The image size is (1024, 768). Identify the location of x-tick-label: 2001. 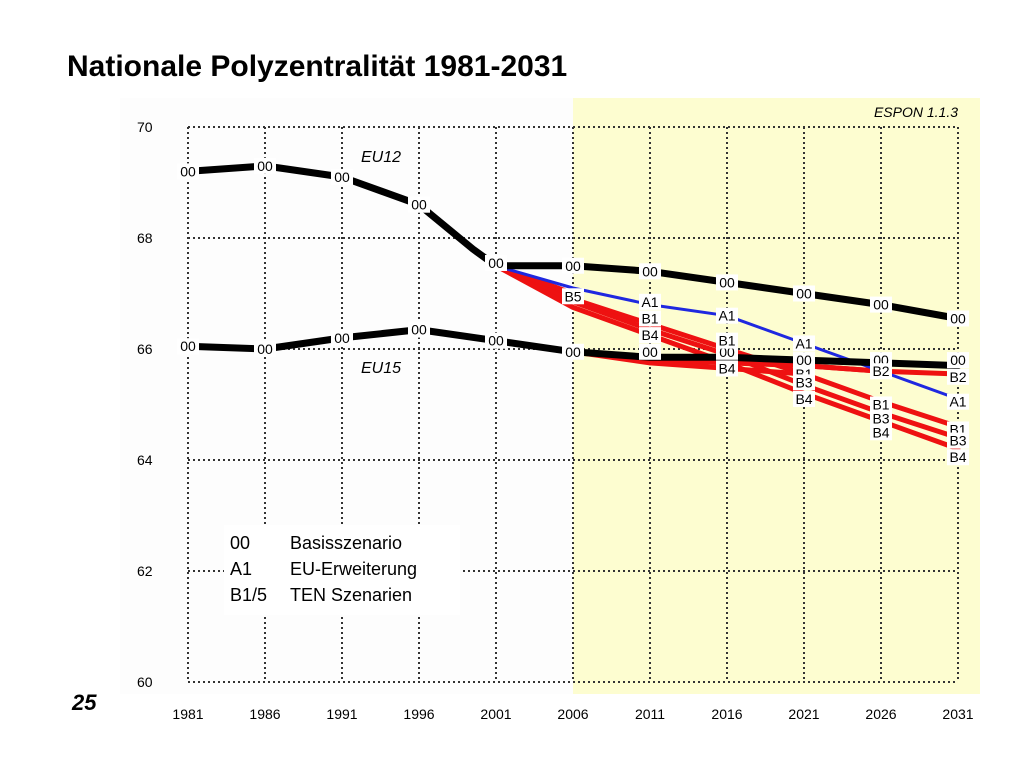
(495, 714).